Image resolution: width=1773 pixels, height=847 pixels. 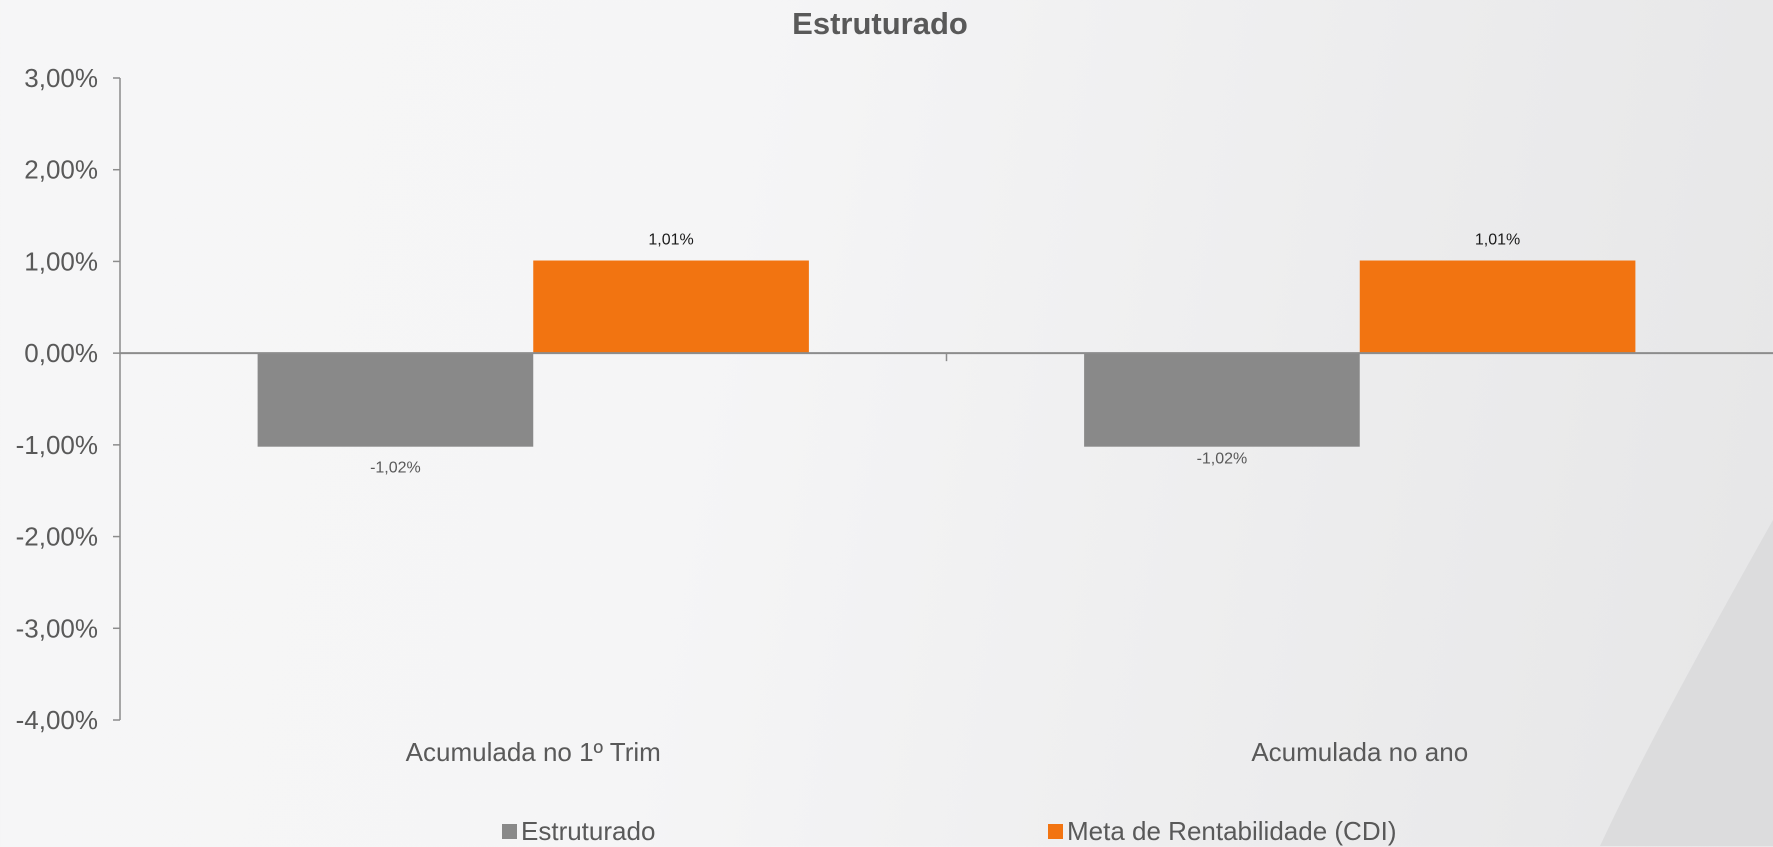 I want to click on legend-item-estruturado: Estruturado, so click(x=579, y=831).